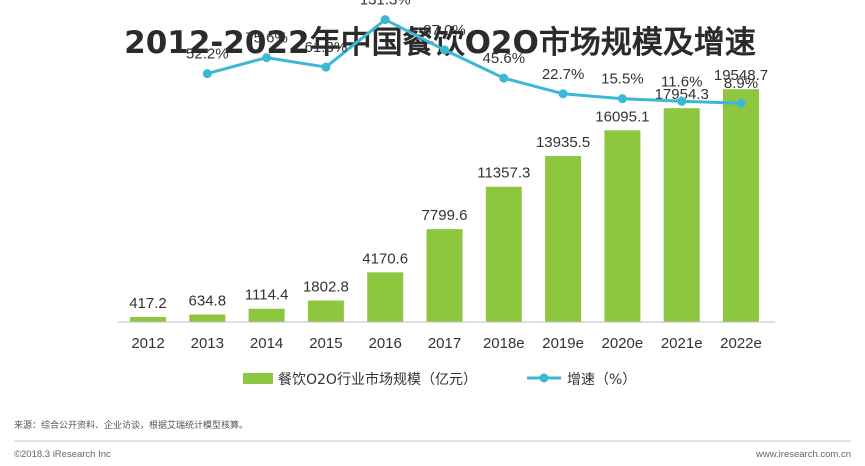 This screenshot has width=865, height=466. Describe the element at coordinates (385, 4) in the screenshot. I see `growth-label-2016: 131.3%` at that location.